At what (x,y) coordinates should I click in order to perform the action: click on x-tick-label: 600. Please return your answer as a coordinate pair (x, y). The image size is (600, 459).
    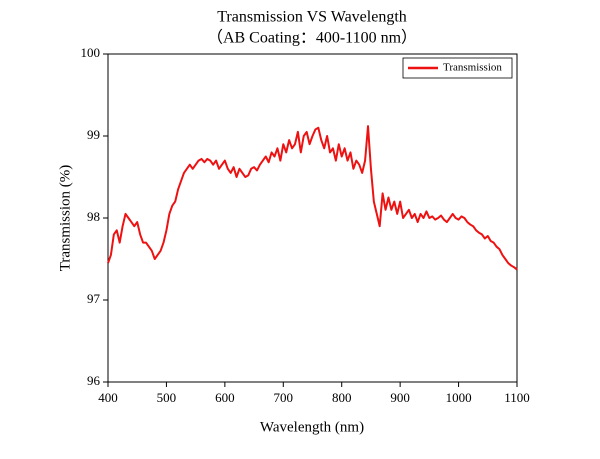
    Looking at the image, I should click on (225, 397).